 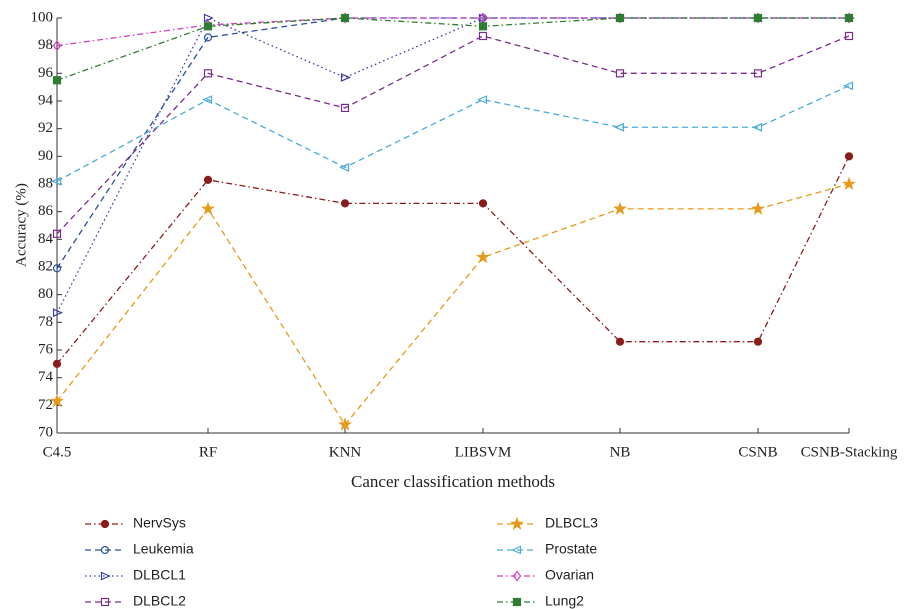 I want to click on y-tick-label: 100, so click(x=42, y=17).